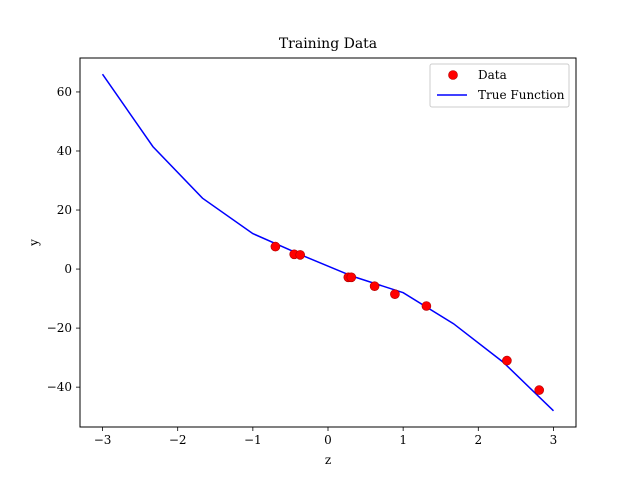 The height and width of the screenshot is (480, 640). I want to click on chart-title: Training Data, so click(328, 44).